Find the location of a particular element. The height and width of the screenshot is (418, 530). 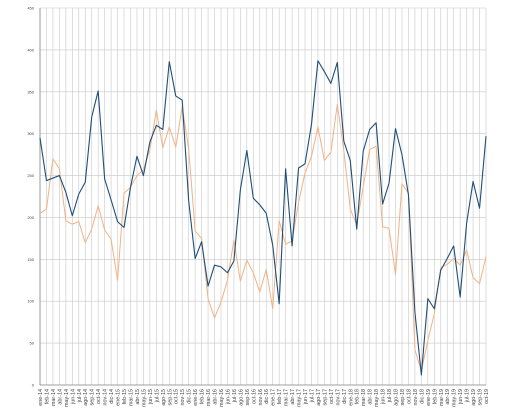

x-tick-label: oct-14 is located at coordinates (99, 396).